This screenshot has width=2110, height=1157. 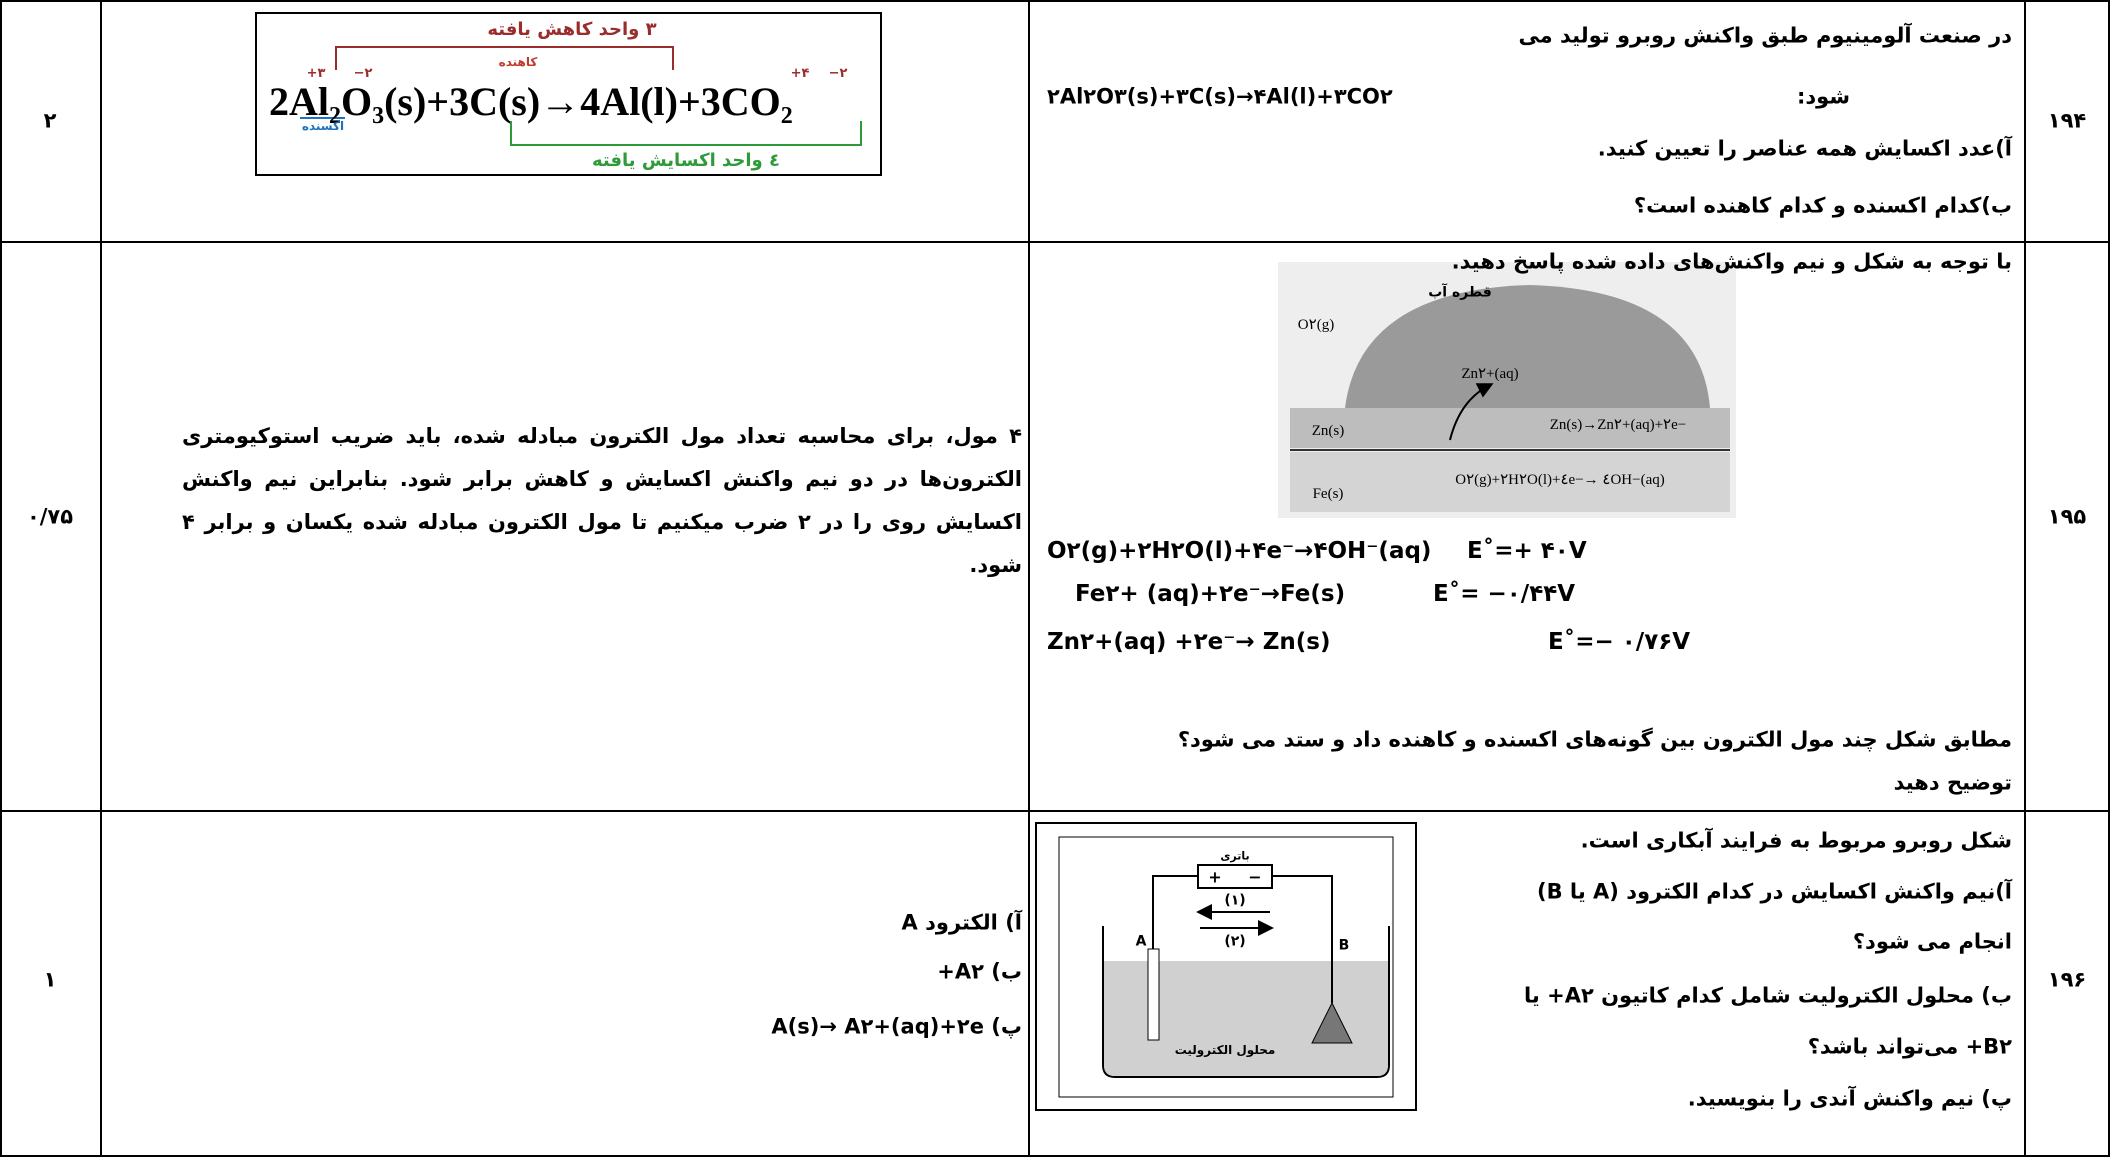 I want to click on annotation: اکسنده, so click(x=323, y=125).